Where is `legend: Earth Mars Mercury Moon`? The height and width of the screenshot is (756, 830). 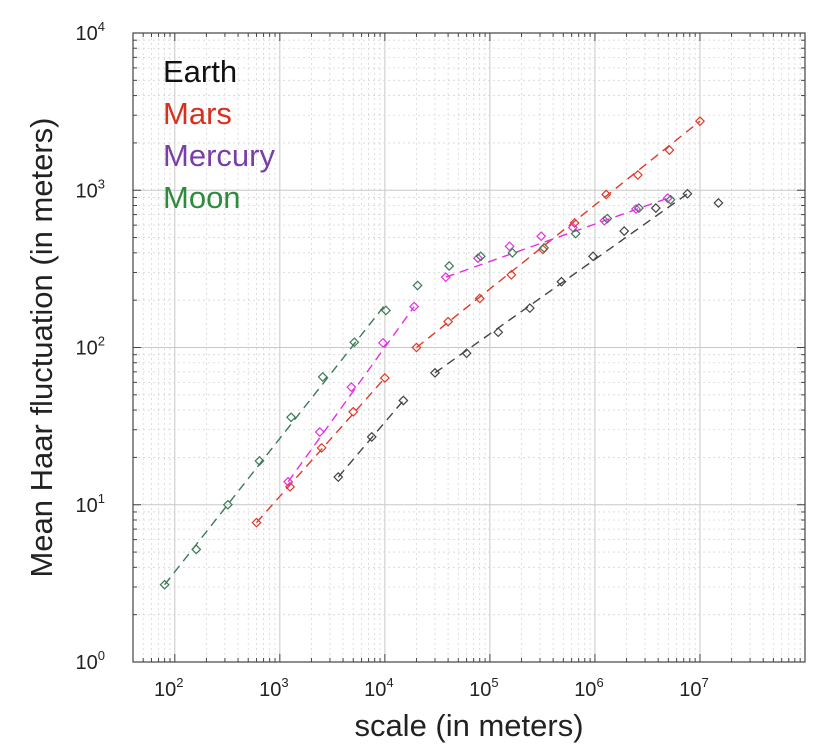
legend: Earth Mars Mercury Moon is located at coordinates (219, 134).